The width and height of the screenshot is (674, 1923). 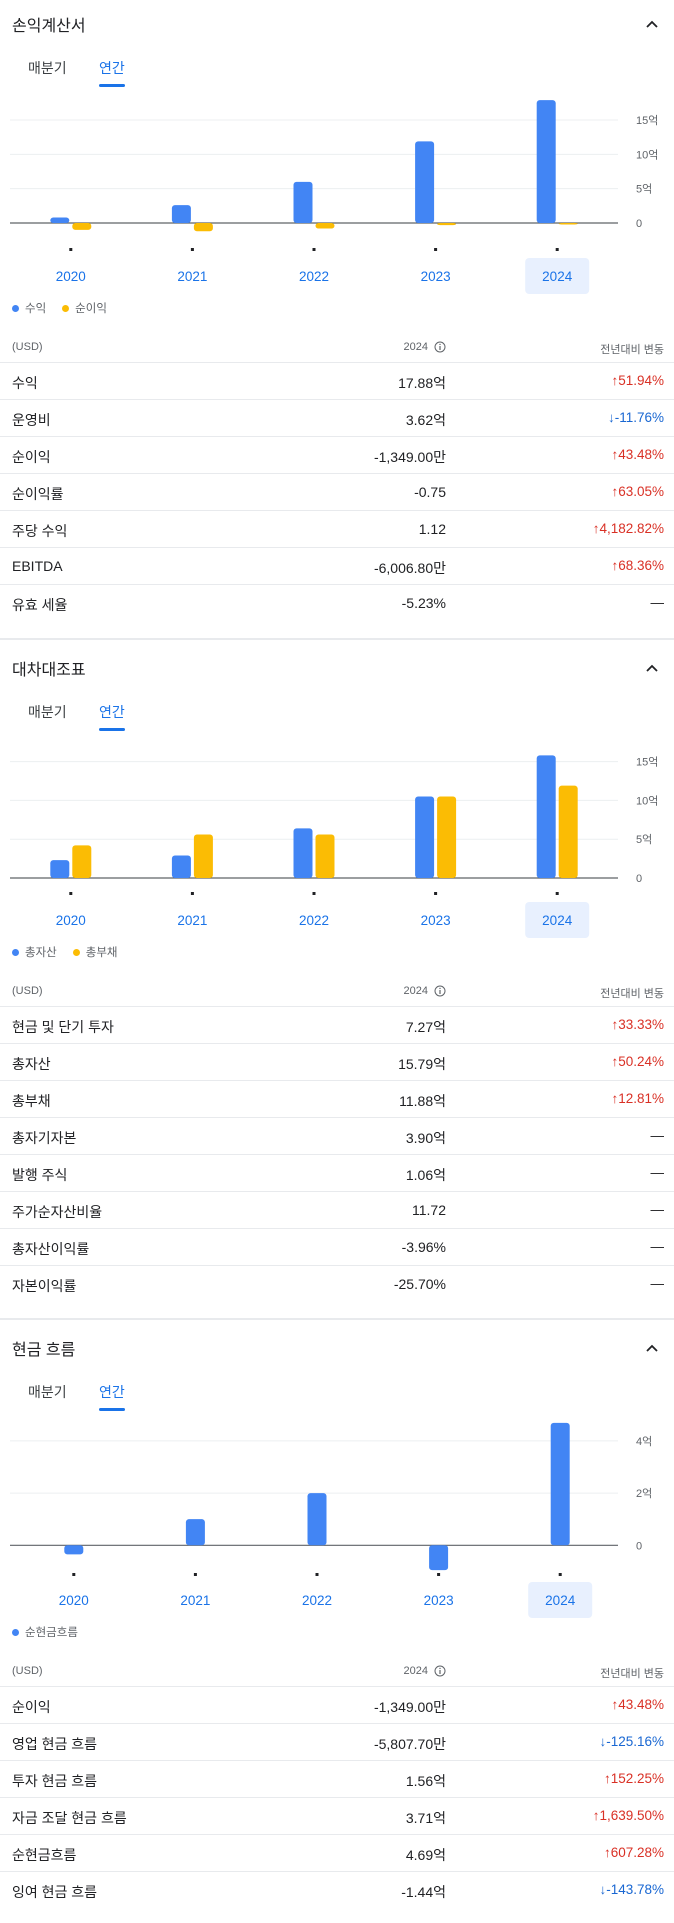 I want to click on section-title: 손익계산서, so click(x=49, y=26).